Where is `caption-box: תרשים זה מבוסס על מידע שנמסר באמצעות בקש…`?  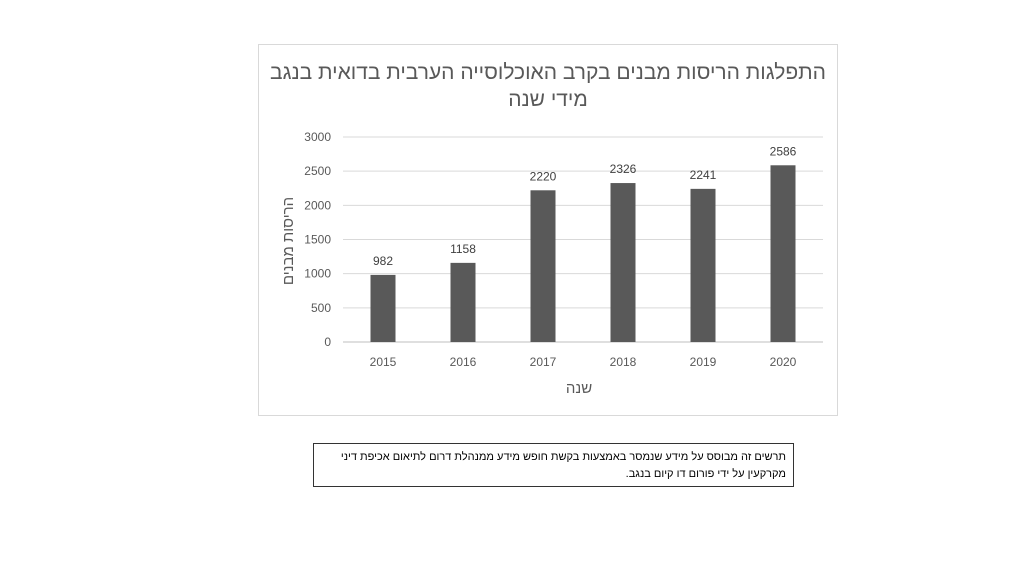
caption-box: תרשים זה מבוסס על מידע שנמסר באמצעות בקש… is located at coordinates (553, 465).